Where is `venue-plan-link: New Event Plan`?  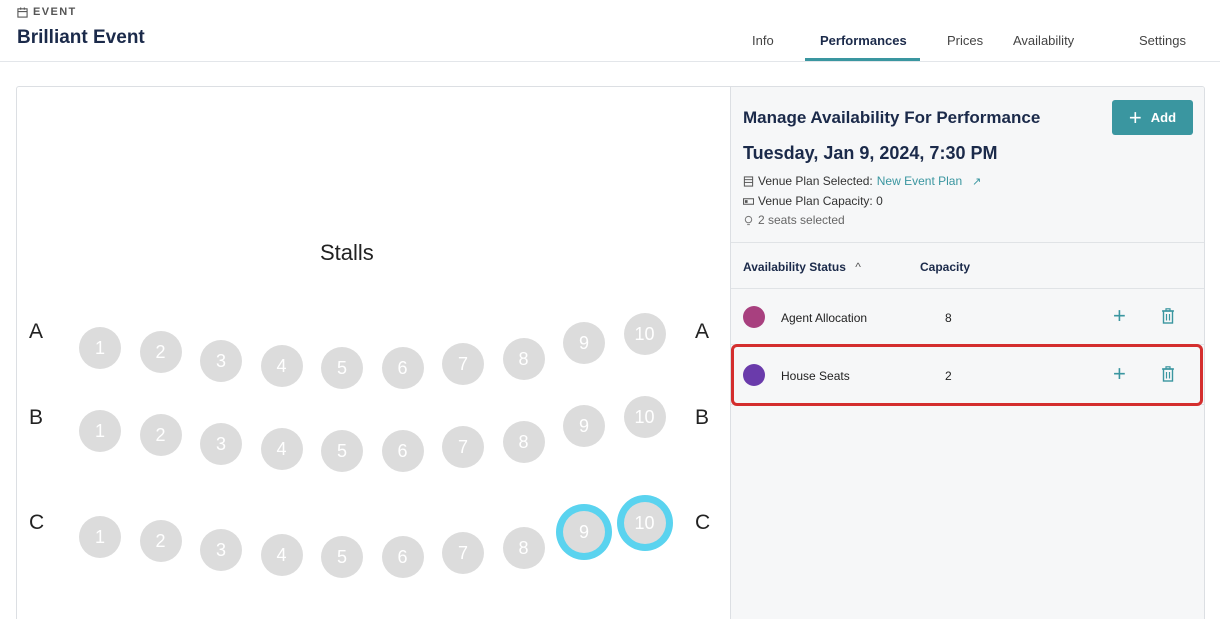 venue-plan-link: New Event Plan is located at coordinates (919, 181).